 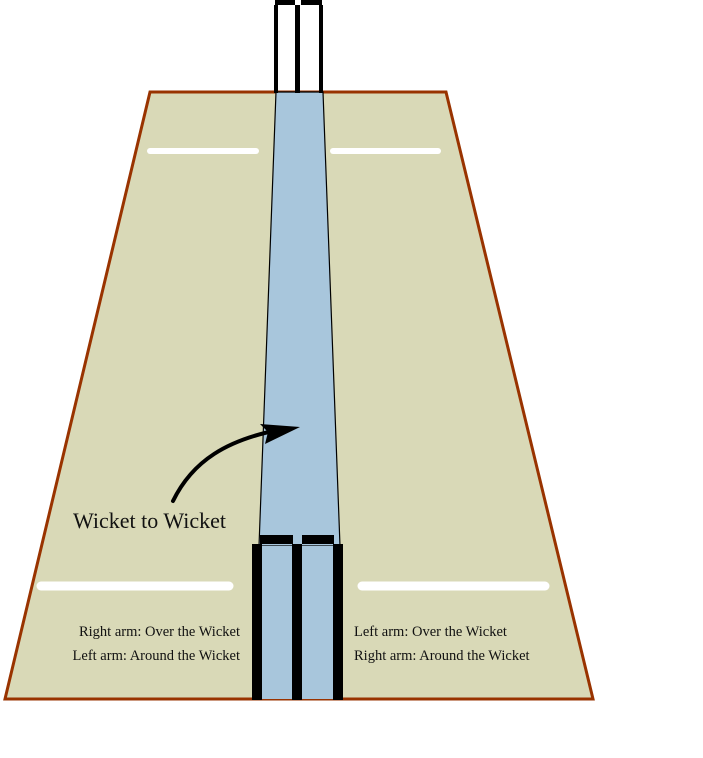 What do you see at coordinates (430, 632) in the screenshot?
I see `right-side-line1: Left arm: Over the Wicket` at bounding box center [430, 632].